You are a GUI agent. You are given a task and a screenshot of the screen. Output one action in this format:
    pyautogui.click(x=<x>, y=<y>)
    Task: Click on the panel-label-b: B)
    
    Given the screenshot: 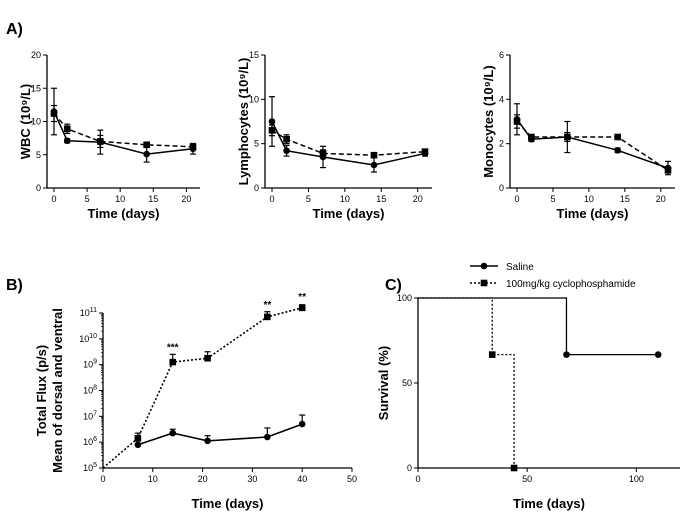 What is the action you would take?
    pyautogui.click(x=14, y=285)
    